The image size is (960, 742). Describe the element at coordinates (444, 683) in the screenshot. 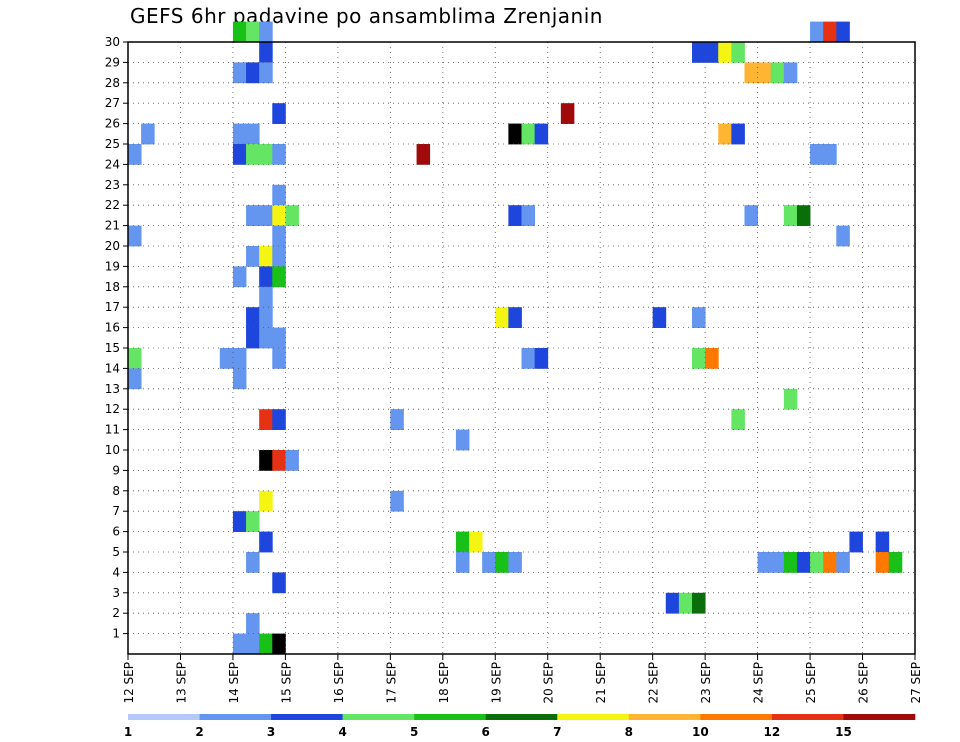

I see `x-tick-label: 18 SEP` at that location.